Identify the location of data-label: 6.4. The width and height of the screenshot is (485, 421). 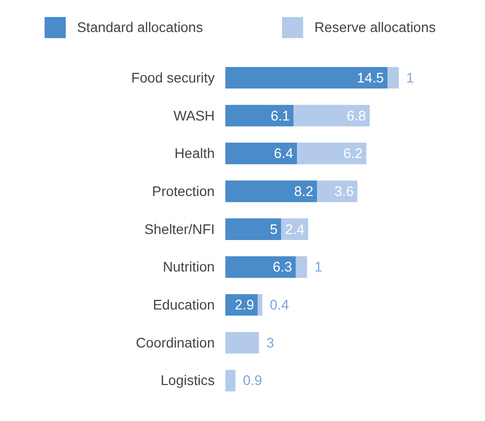
(284, 153).